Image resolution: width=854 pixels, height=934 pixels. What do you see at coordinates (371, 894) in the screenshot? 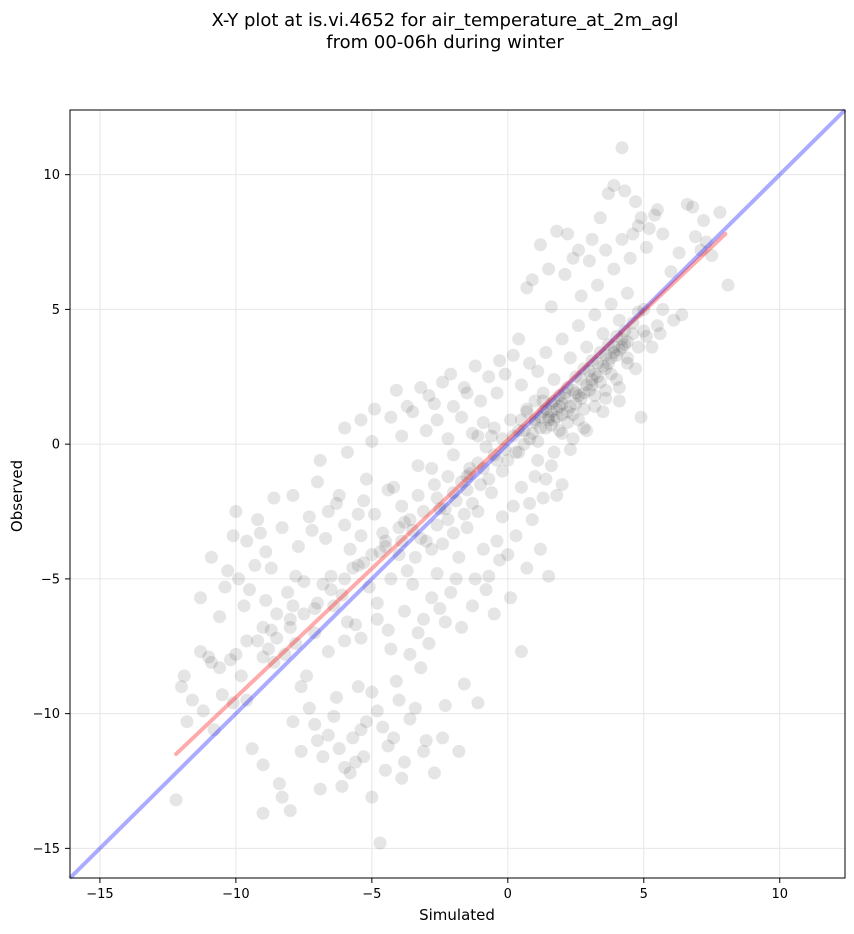
I see `x-tick-label-2: −5` at bounding box center [371, 894].